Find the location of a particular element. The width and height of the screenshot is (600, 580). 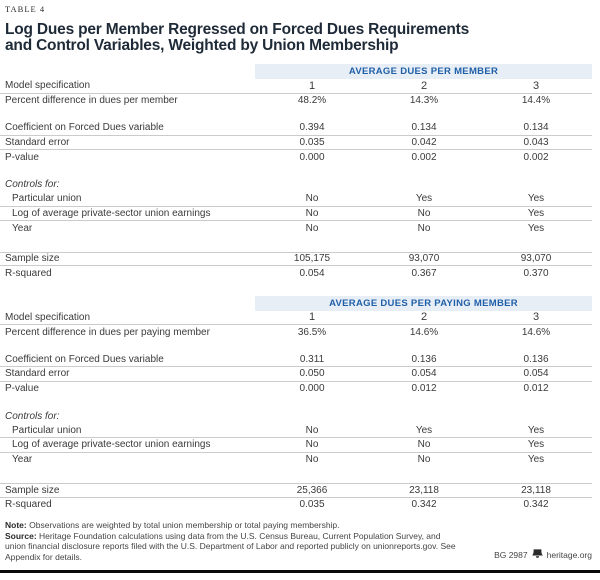

table-row: P-value 0.000 0.002 0.002 is located at coordinates (296, 157).